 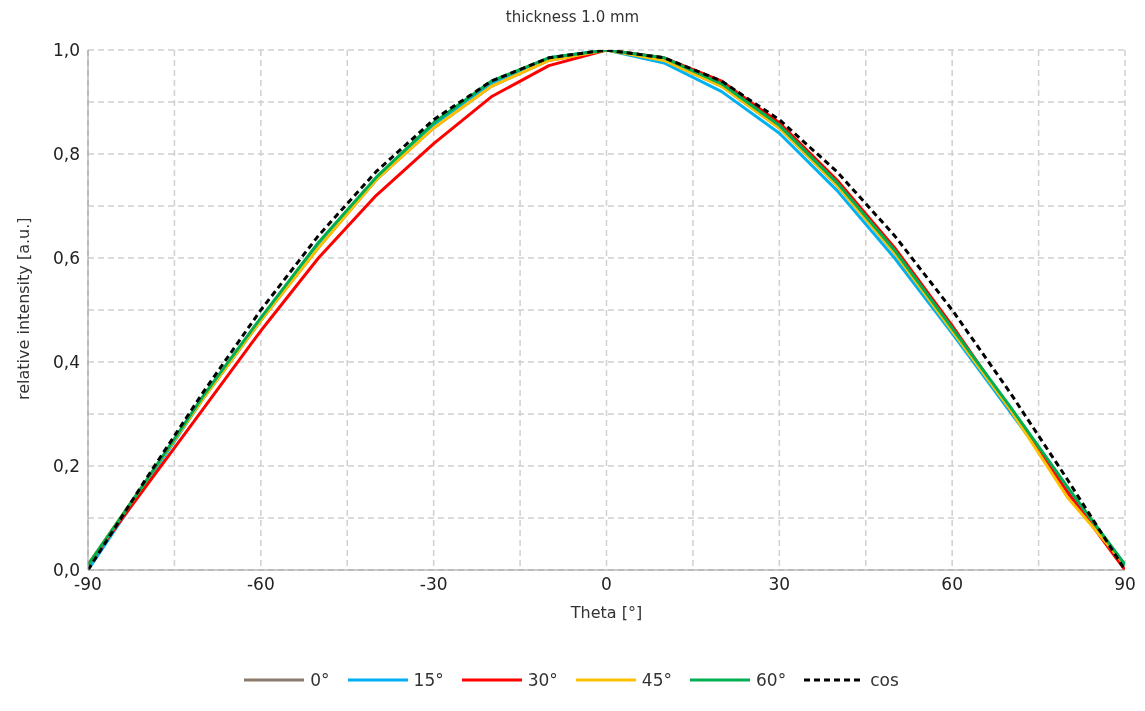 I want to click on x-tick-label: 0, so click(x=606, y=584).